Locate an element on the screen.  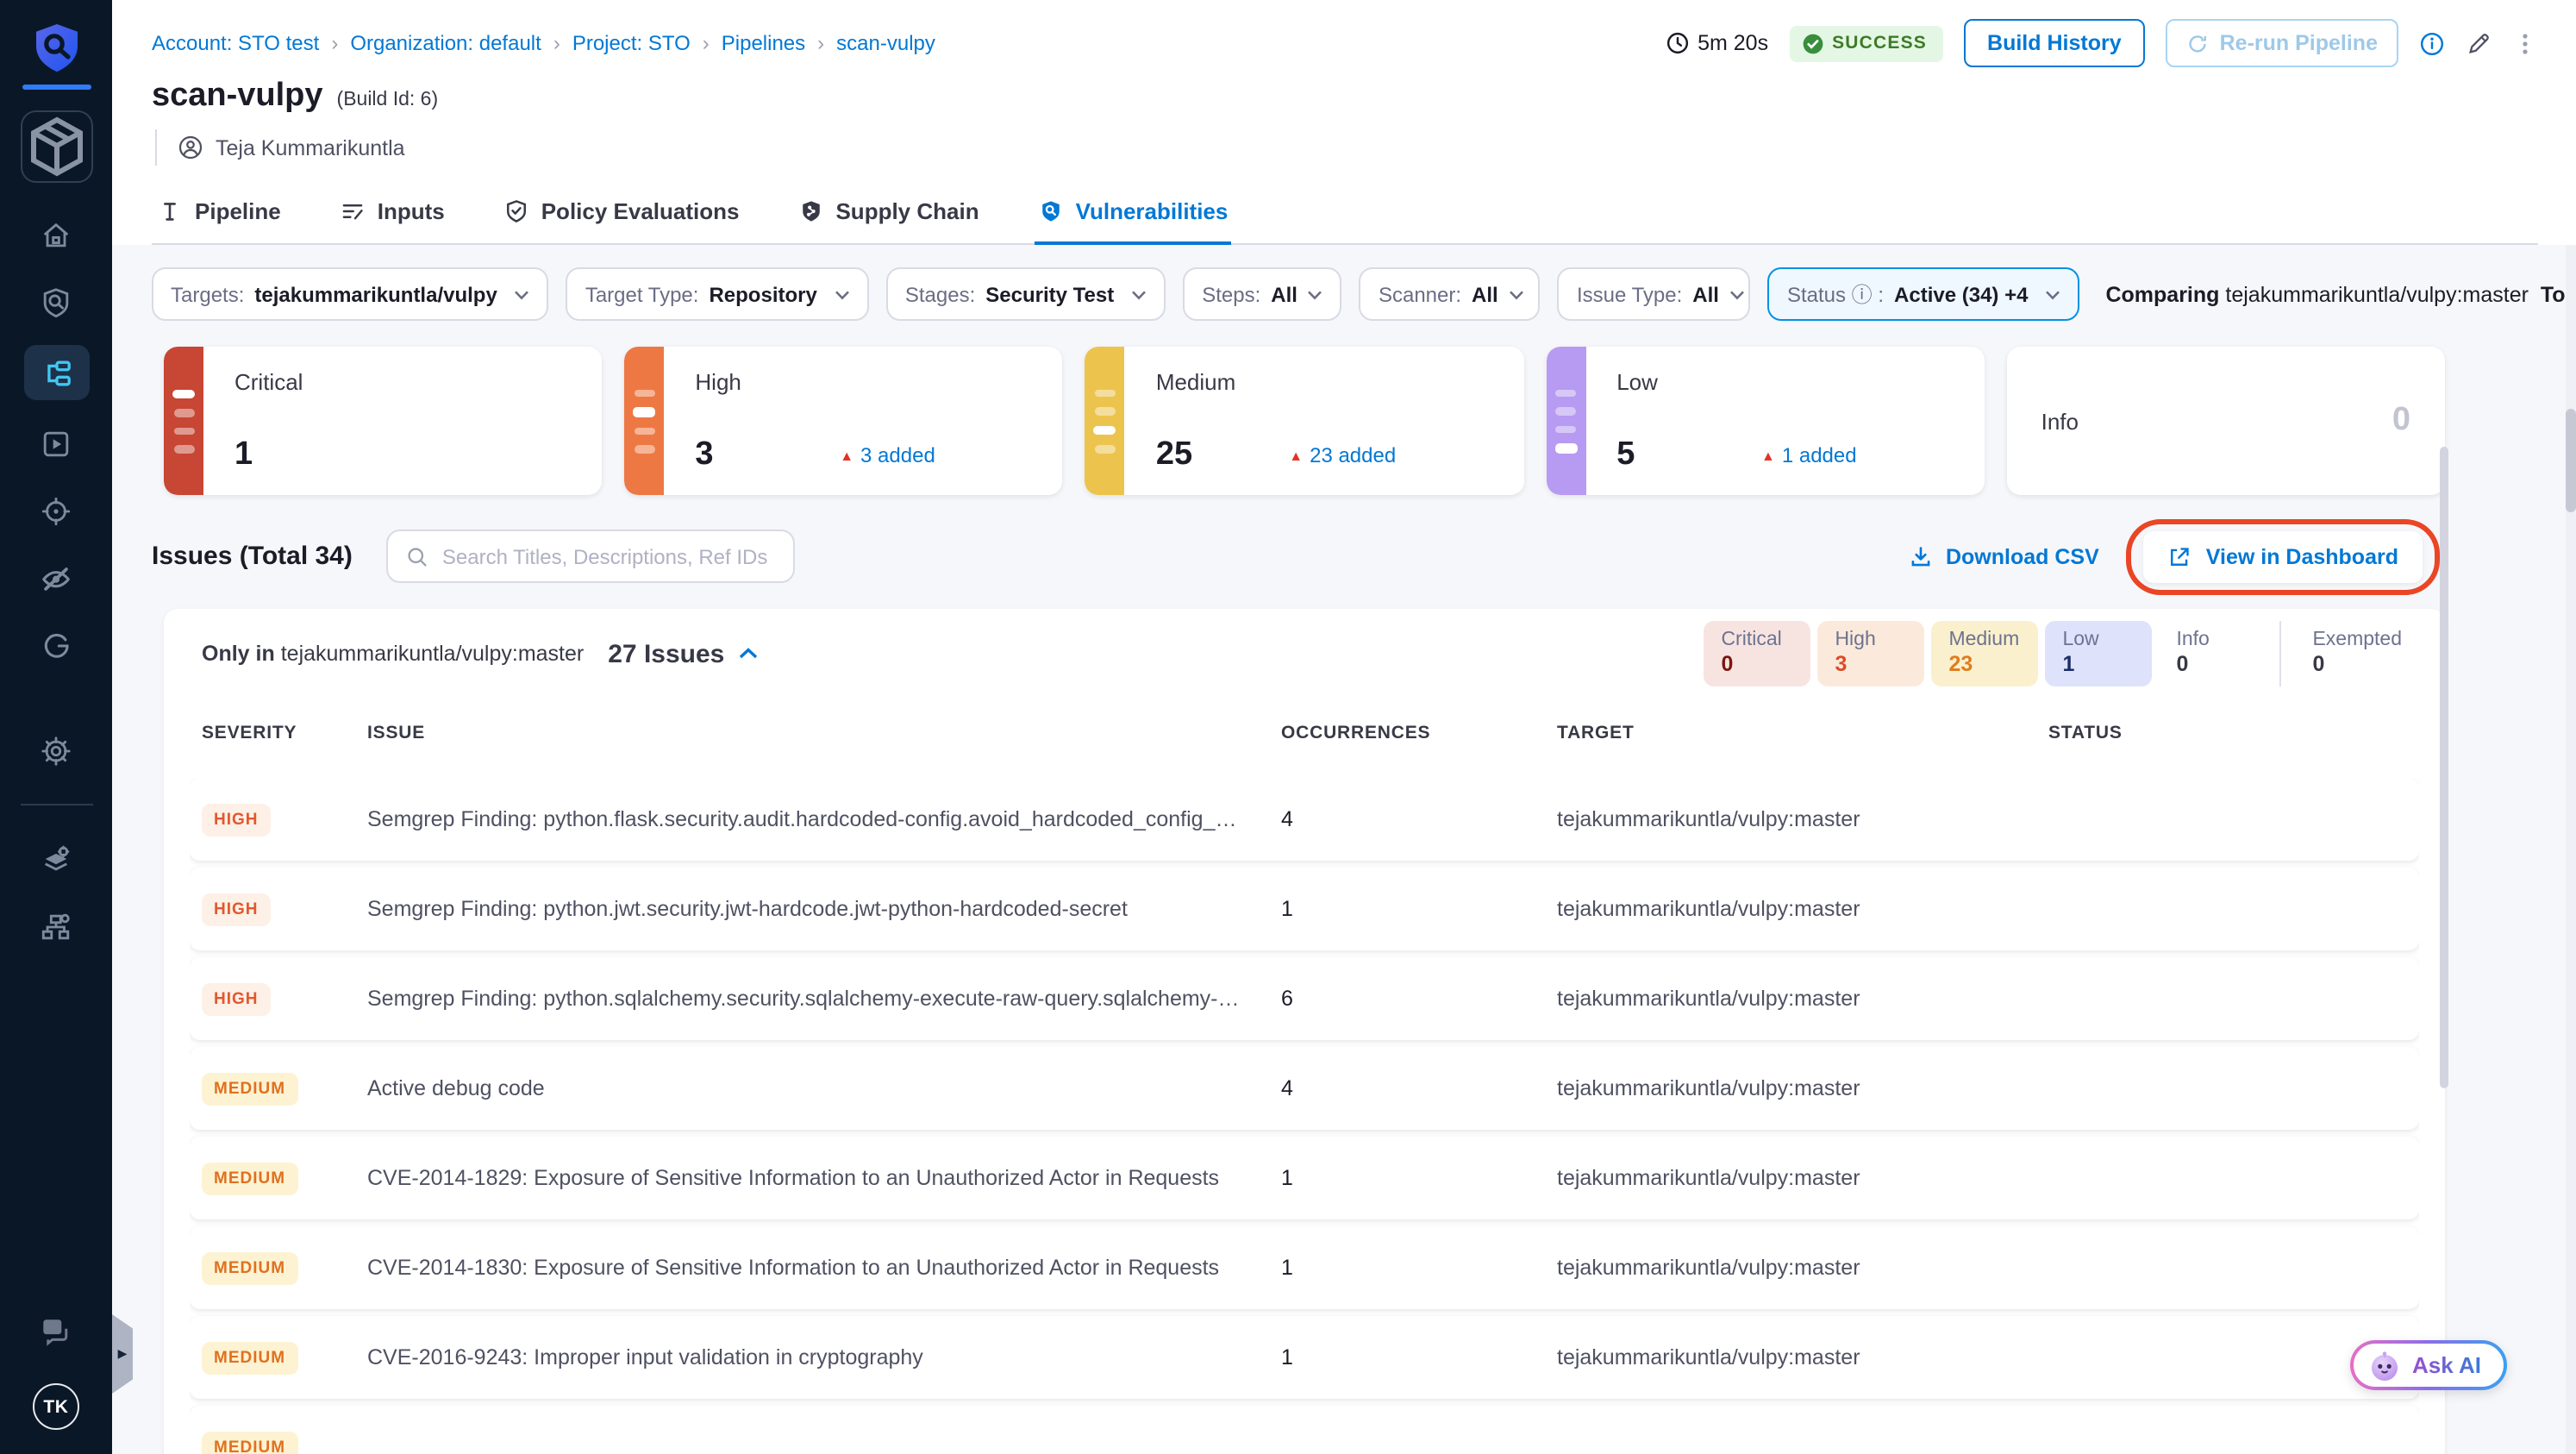
download-csv-button: Download CSV is located at coordinates (2004, 556).